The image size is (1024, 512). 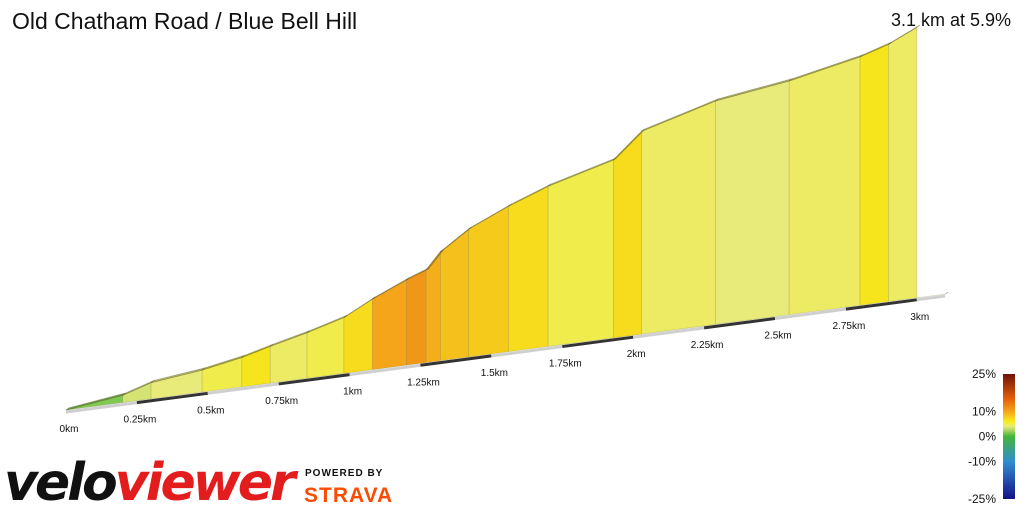 I want to click on x-tick-label: 2km, so click(x=636, y=354).